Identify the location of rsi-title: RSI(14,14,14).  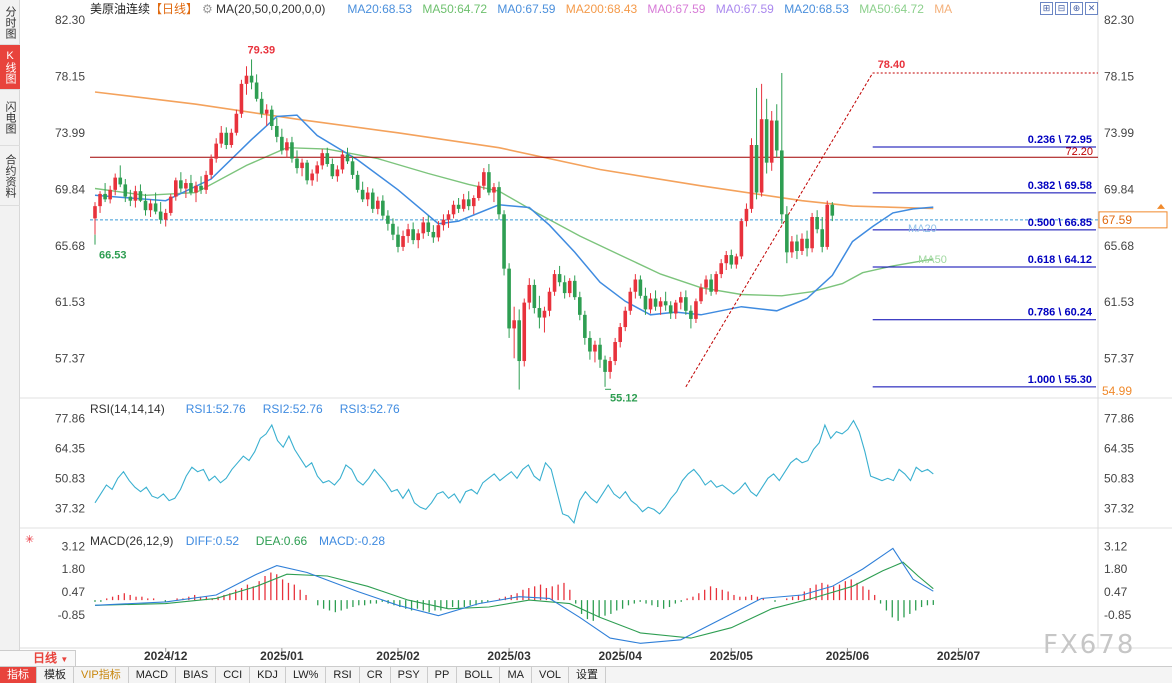
(127, 409).